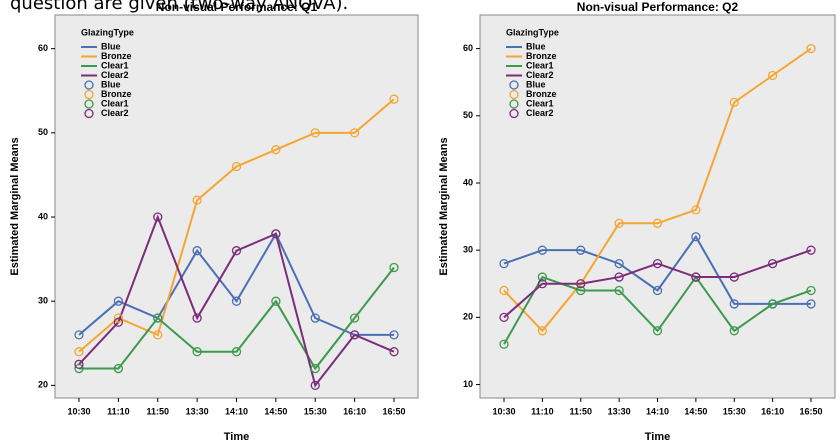 Image resolution: width=840 pixels, height=445 pixels. I want to click on legend-title: GlazingType, so click(532, 32).